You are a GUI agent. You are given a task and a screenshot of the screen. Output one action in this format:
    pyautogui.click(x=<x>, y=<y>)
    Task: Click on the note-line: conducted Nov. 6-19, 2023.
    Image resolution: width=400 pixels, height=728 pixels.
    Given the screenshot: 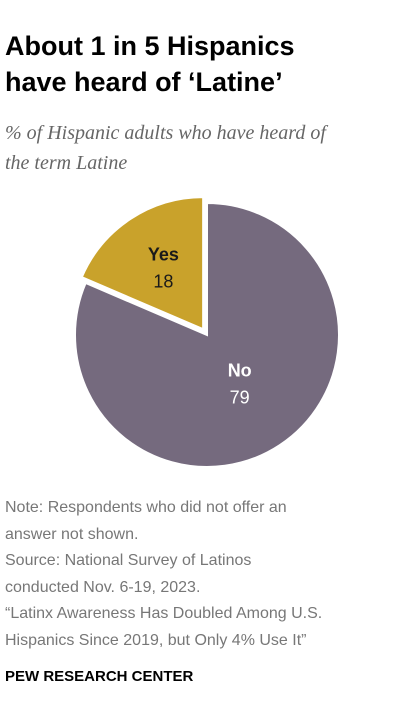 What is the action you would take?
    pyautogui.click(x=103, y=587)
    